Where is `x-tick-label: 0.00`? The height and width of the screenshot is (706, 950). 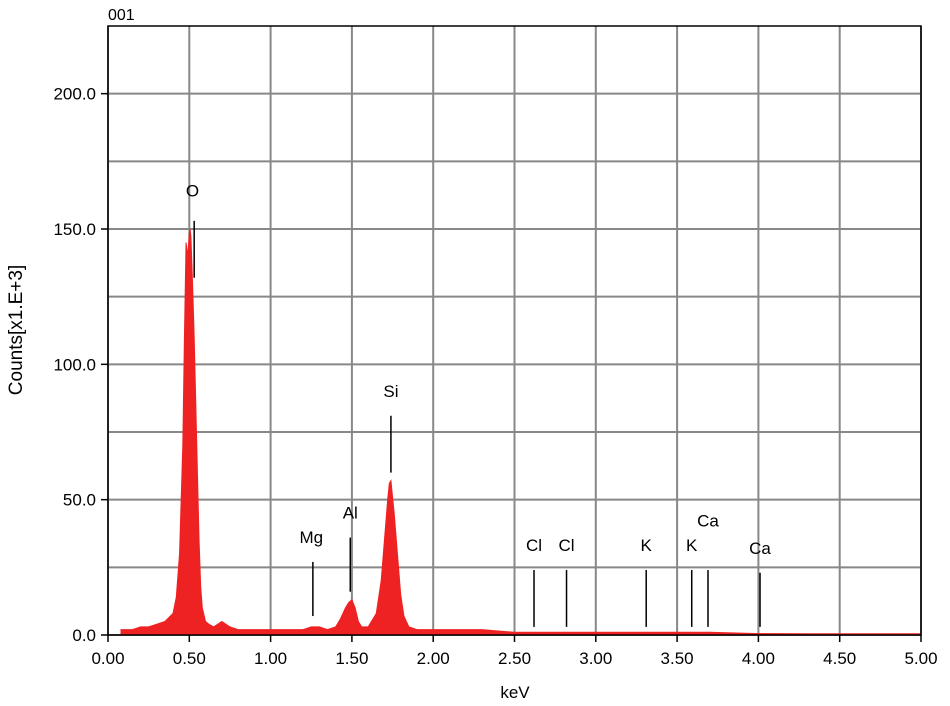 x-tick-label: 0.00 is located at coordinates (107, 658).